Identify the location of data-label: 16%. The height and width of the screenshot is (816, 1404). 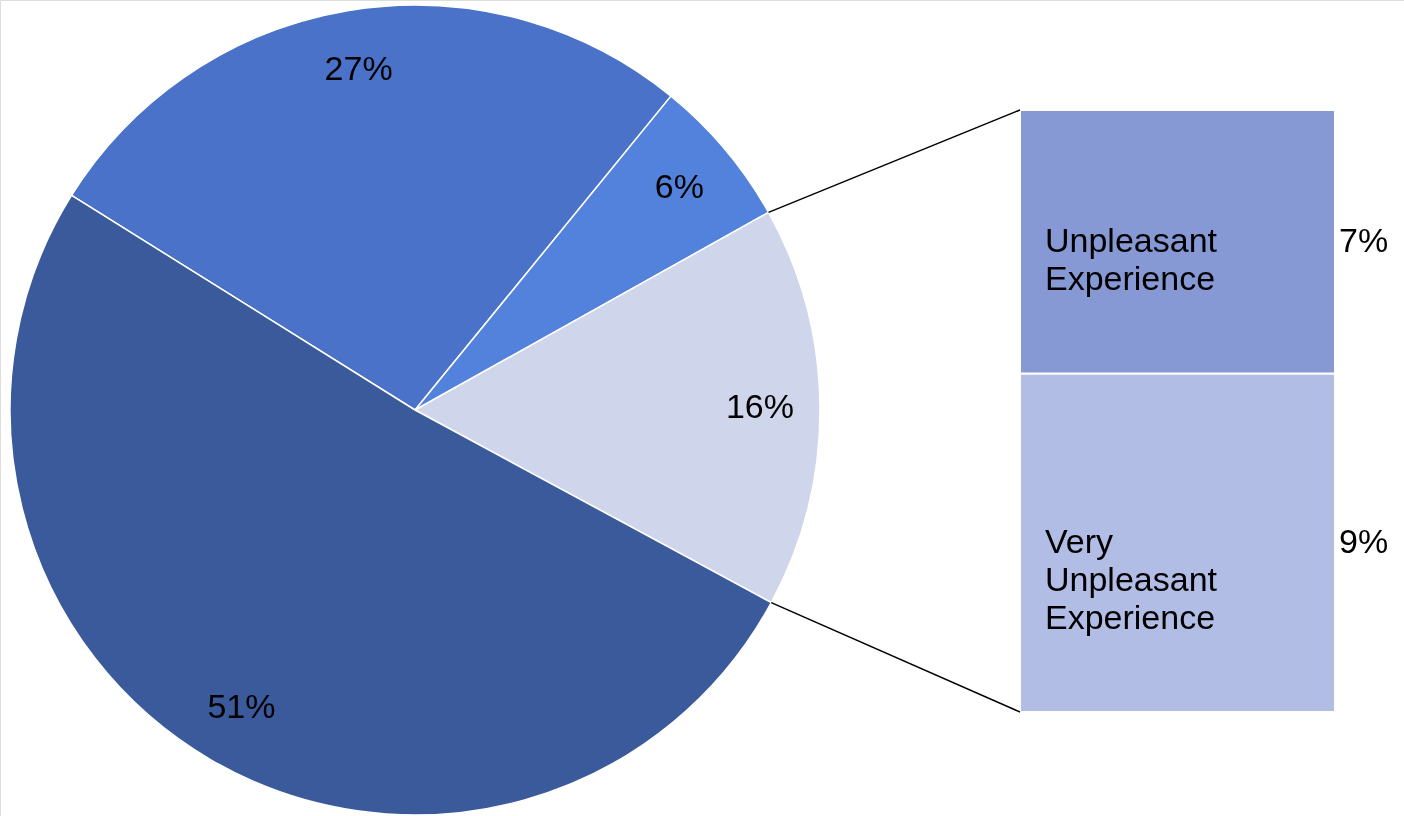
(760, 405).